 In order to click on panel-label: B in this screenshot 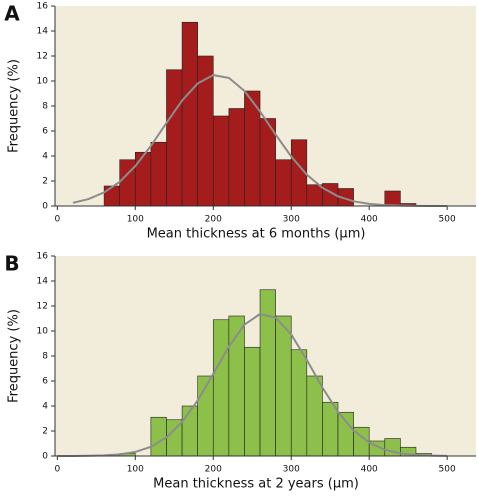, I will do `click(11, 264)`.